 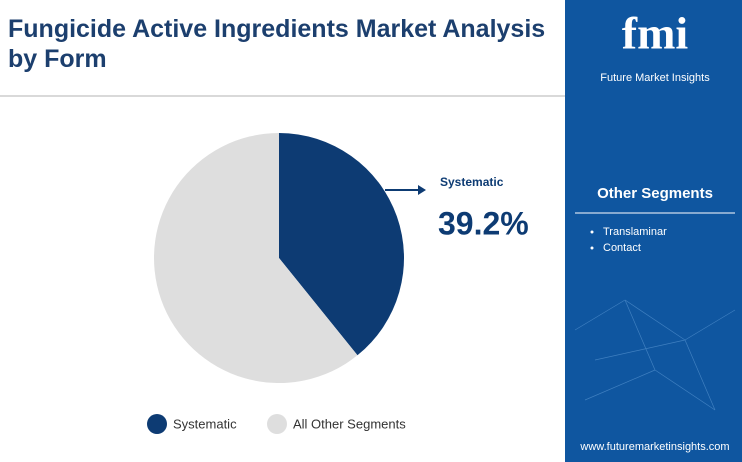 I want to click on callout-arrowhead, so click(x=422, y=190).